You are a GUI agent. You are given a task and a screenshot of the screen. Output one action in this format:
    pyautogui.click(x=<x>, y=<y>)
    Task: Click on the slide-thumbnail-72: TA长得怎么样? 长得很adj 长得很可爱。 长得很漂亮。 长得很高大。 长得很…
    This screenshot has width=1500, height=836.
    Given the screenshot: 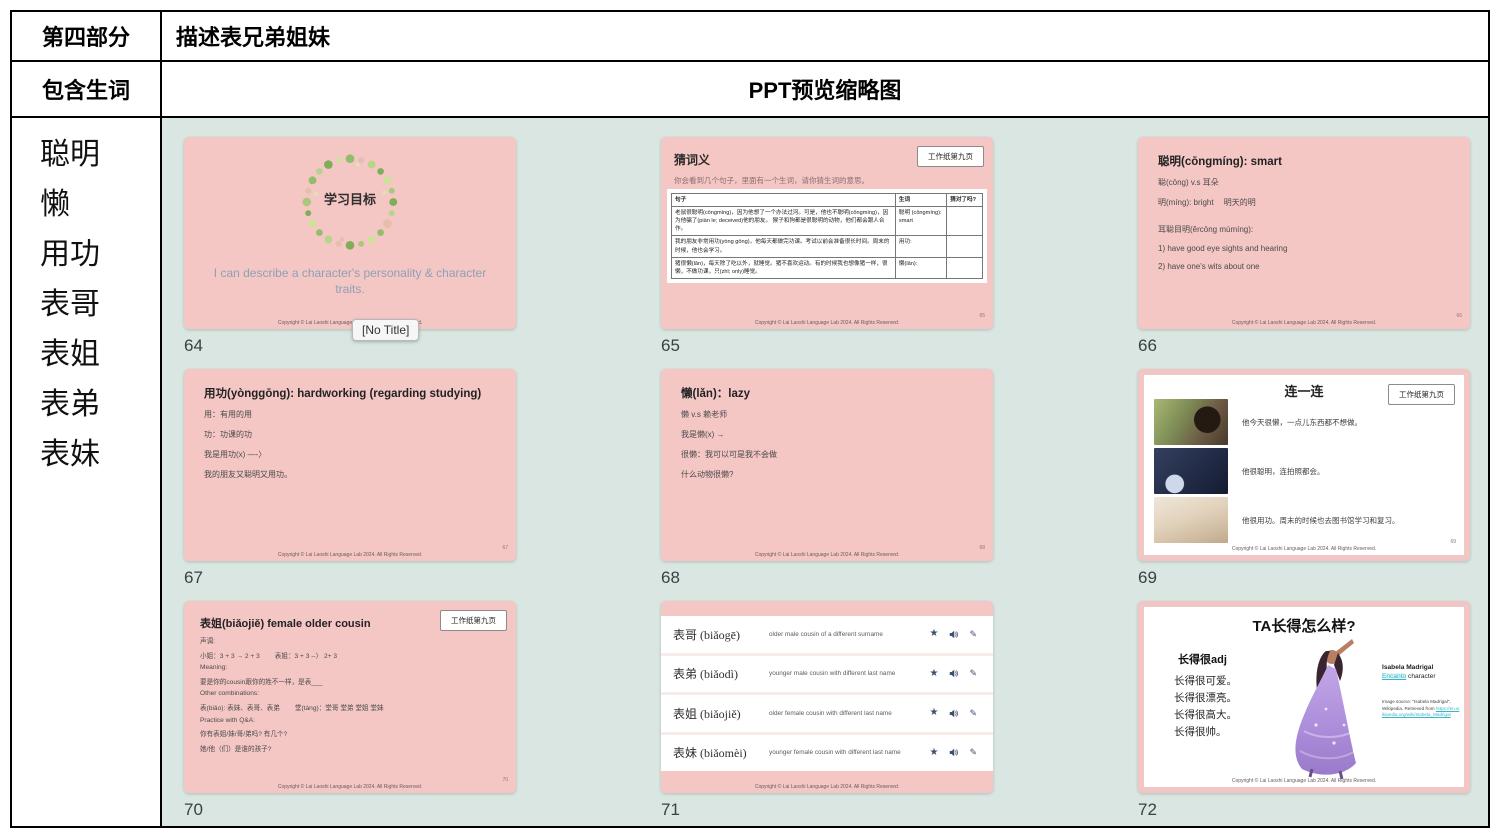 What is the action you would take?
    pyautogui.click(x=1304, y=710)
    